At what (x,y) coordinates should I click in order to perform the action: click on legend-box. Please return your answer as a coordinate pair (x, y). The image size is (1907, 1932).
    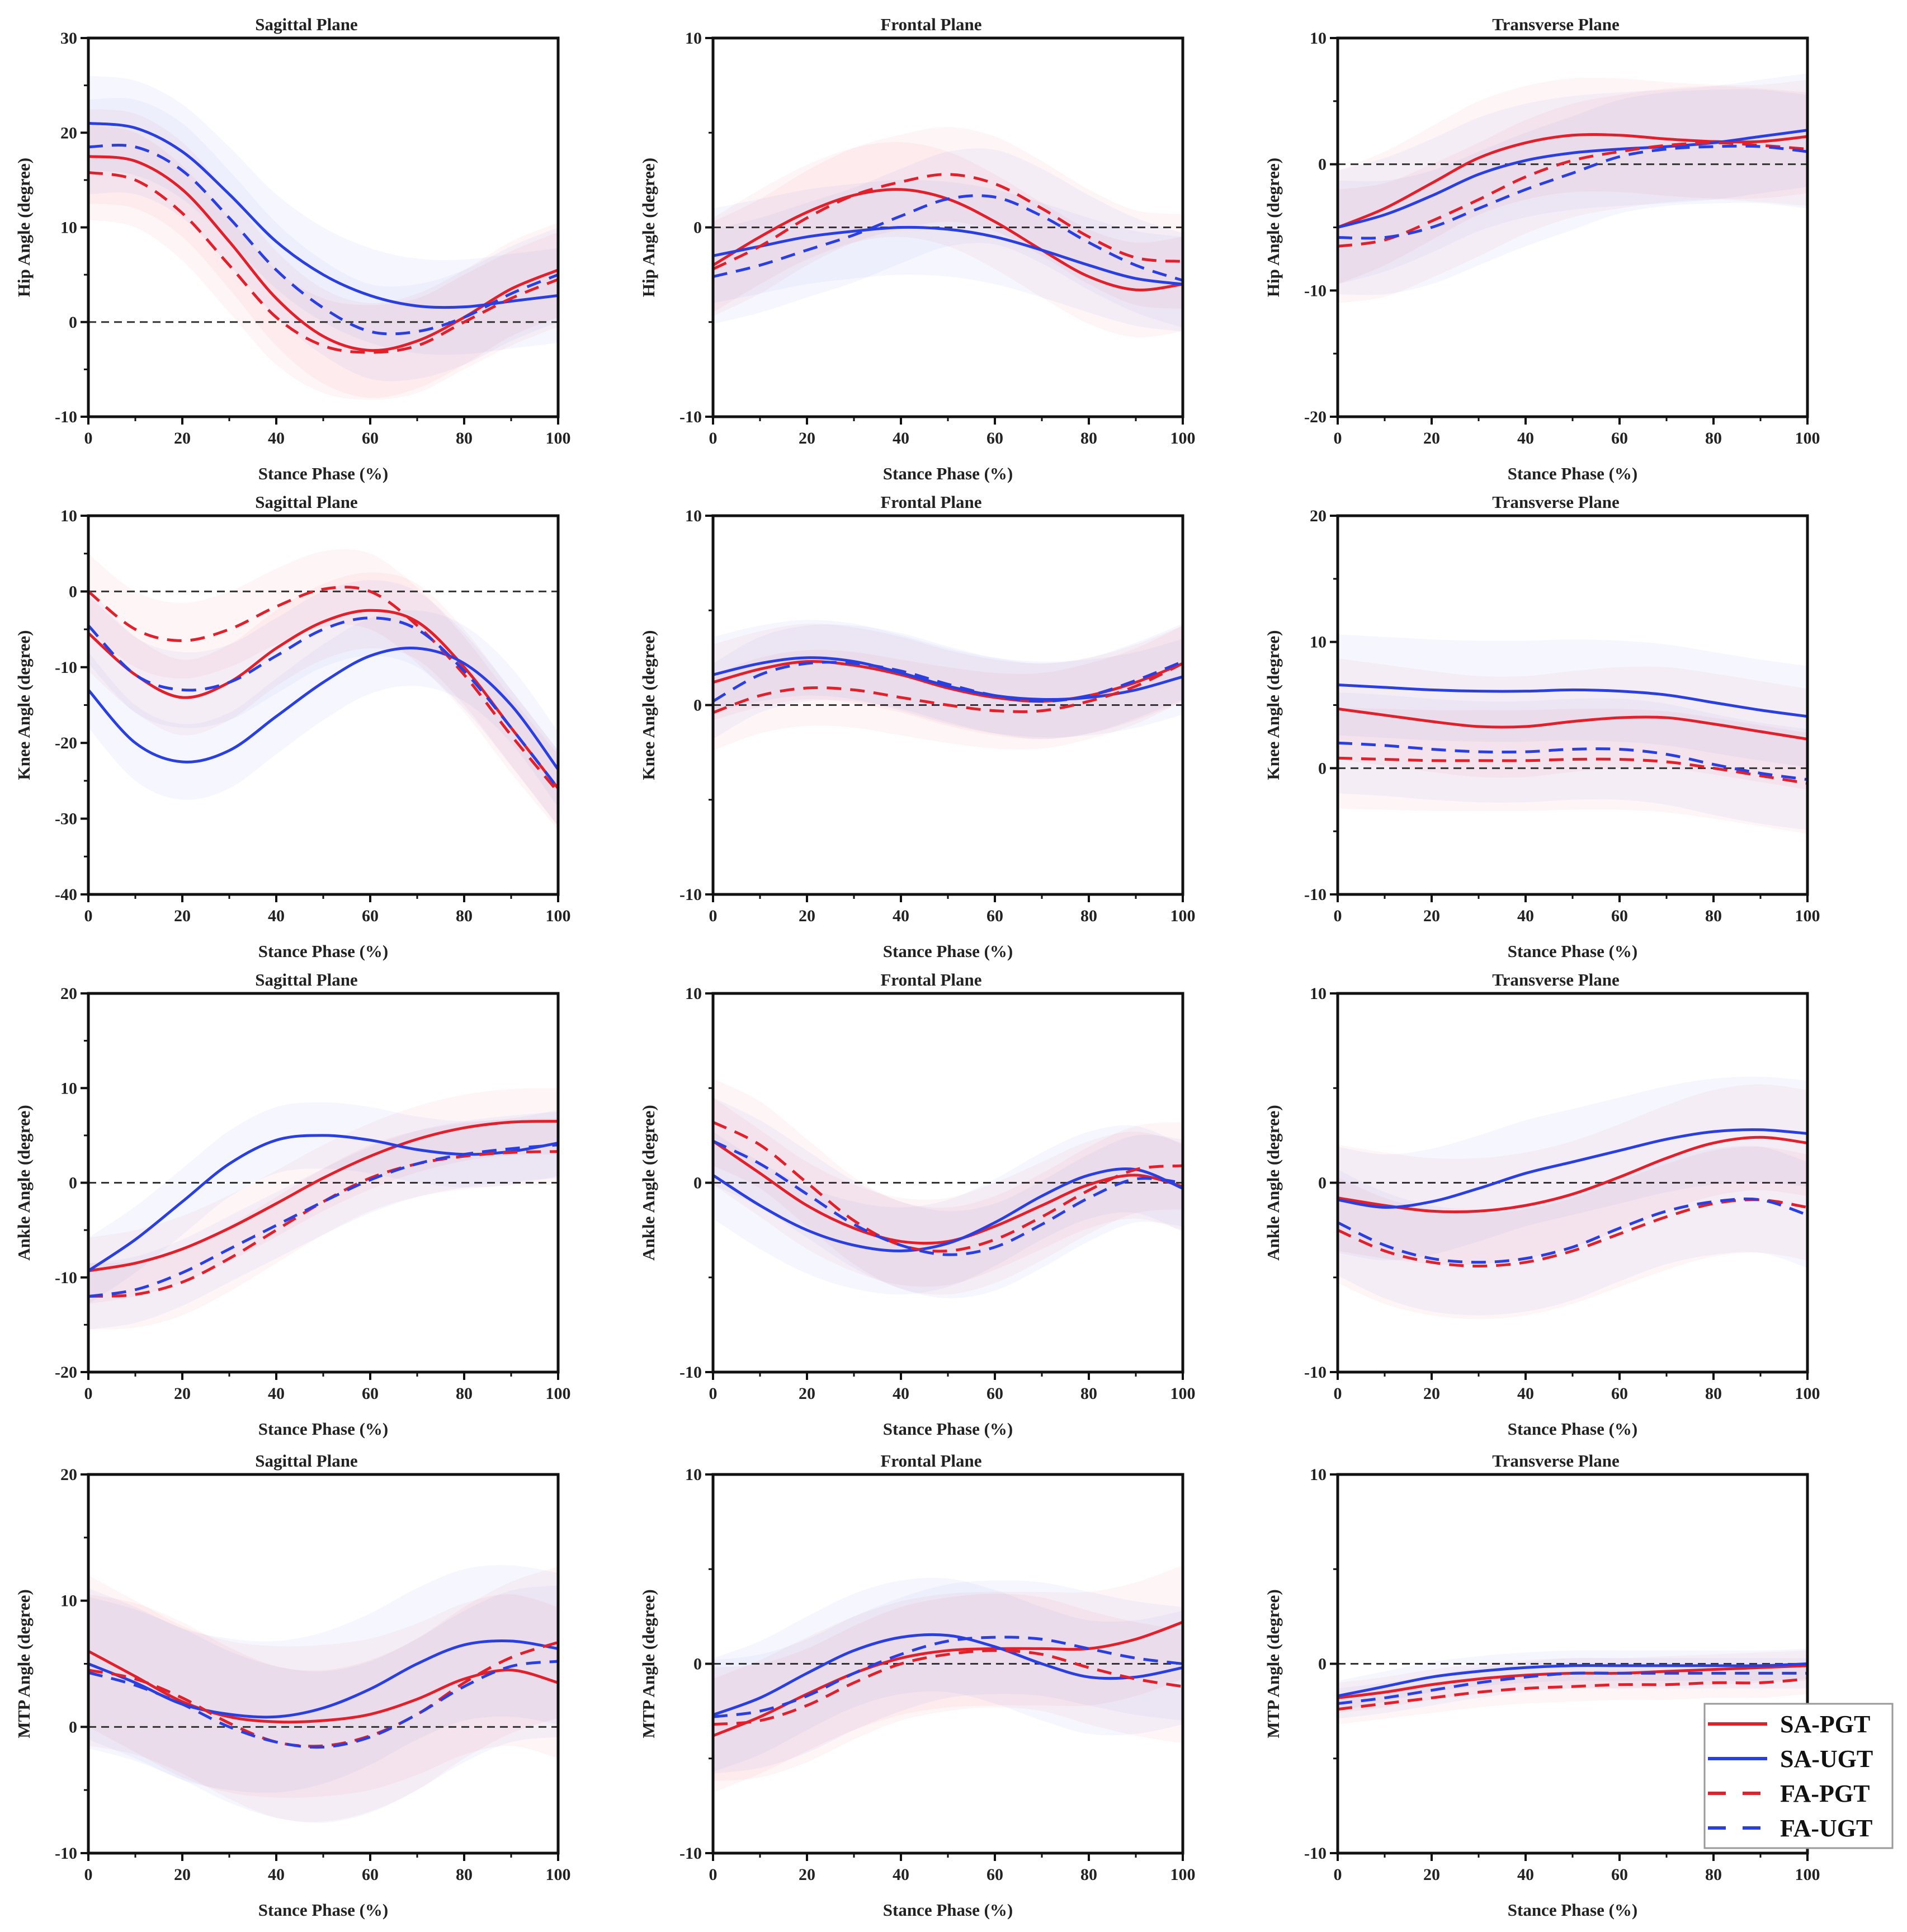
    Looking at the image, I should click on (1798, 1776).